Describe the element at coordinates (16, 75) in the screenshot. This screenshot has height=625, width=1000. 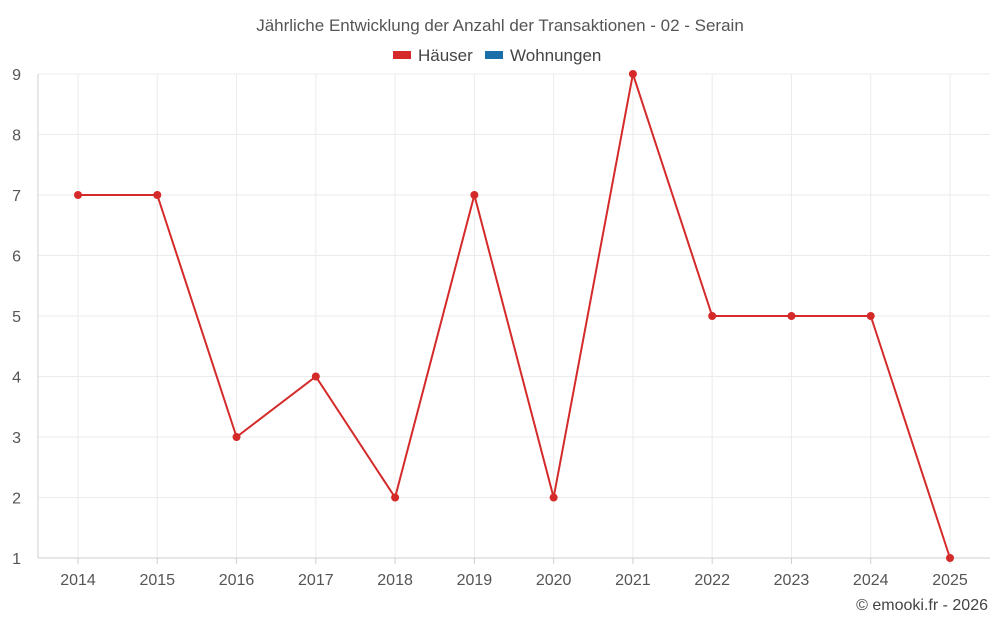
I see `y-tick-label: 9` at that location.